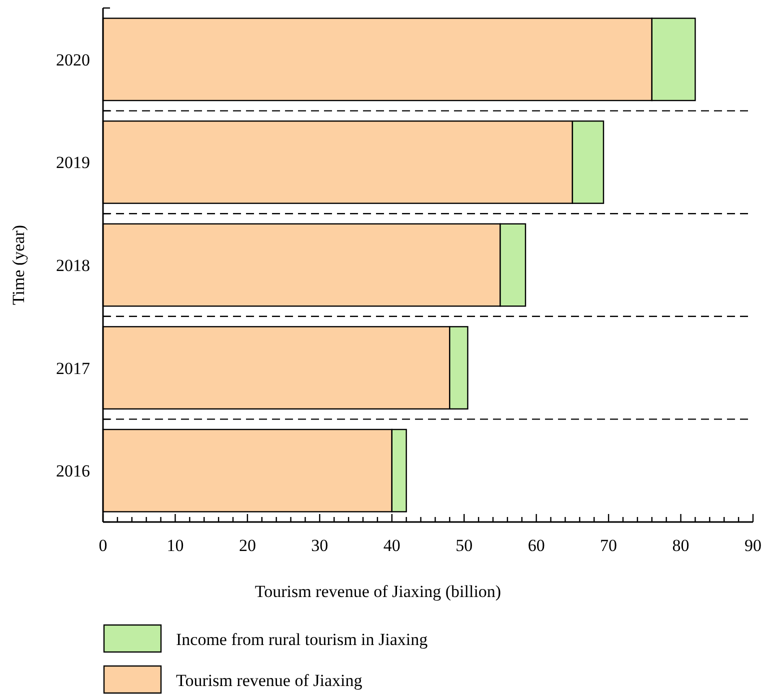 The image size is (765, 694). What do you see at coordinates (247, 545) in the screenshot?
I see `x-tick-label: 20` at bounding box center [247, 545].